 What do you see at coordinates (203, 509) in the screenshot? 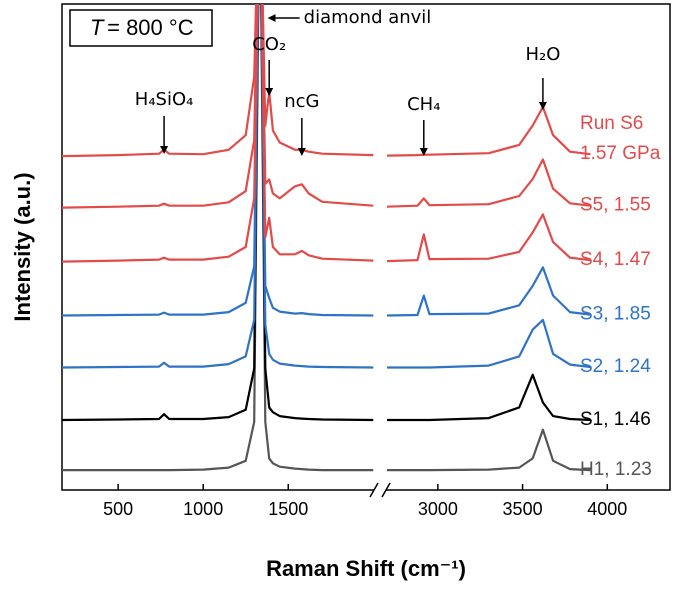
I see `x-tick-label: 1000` at bounding box center [203, 509].